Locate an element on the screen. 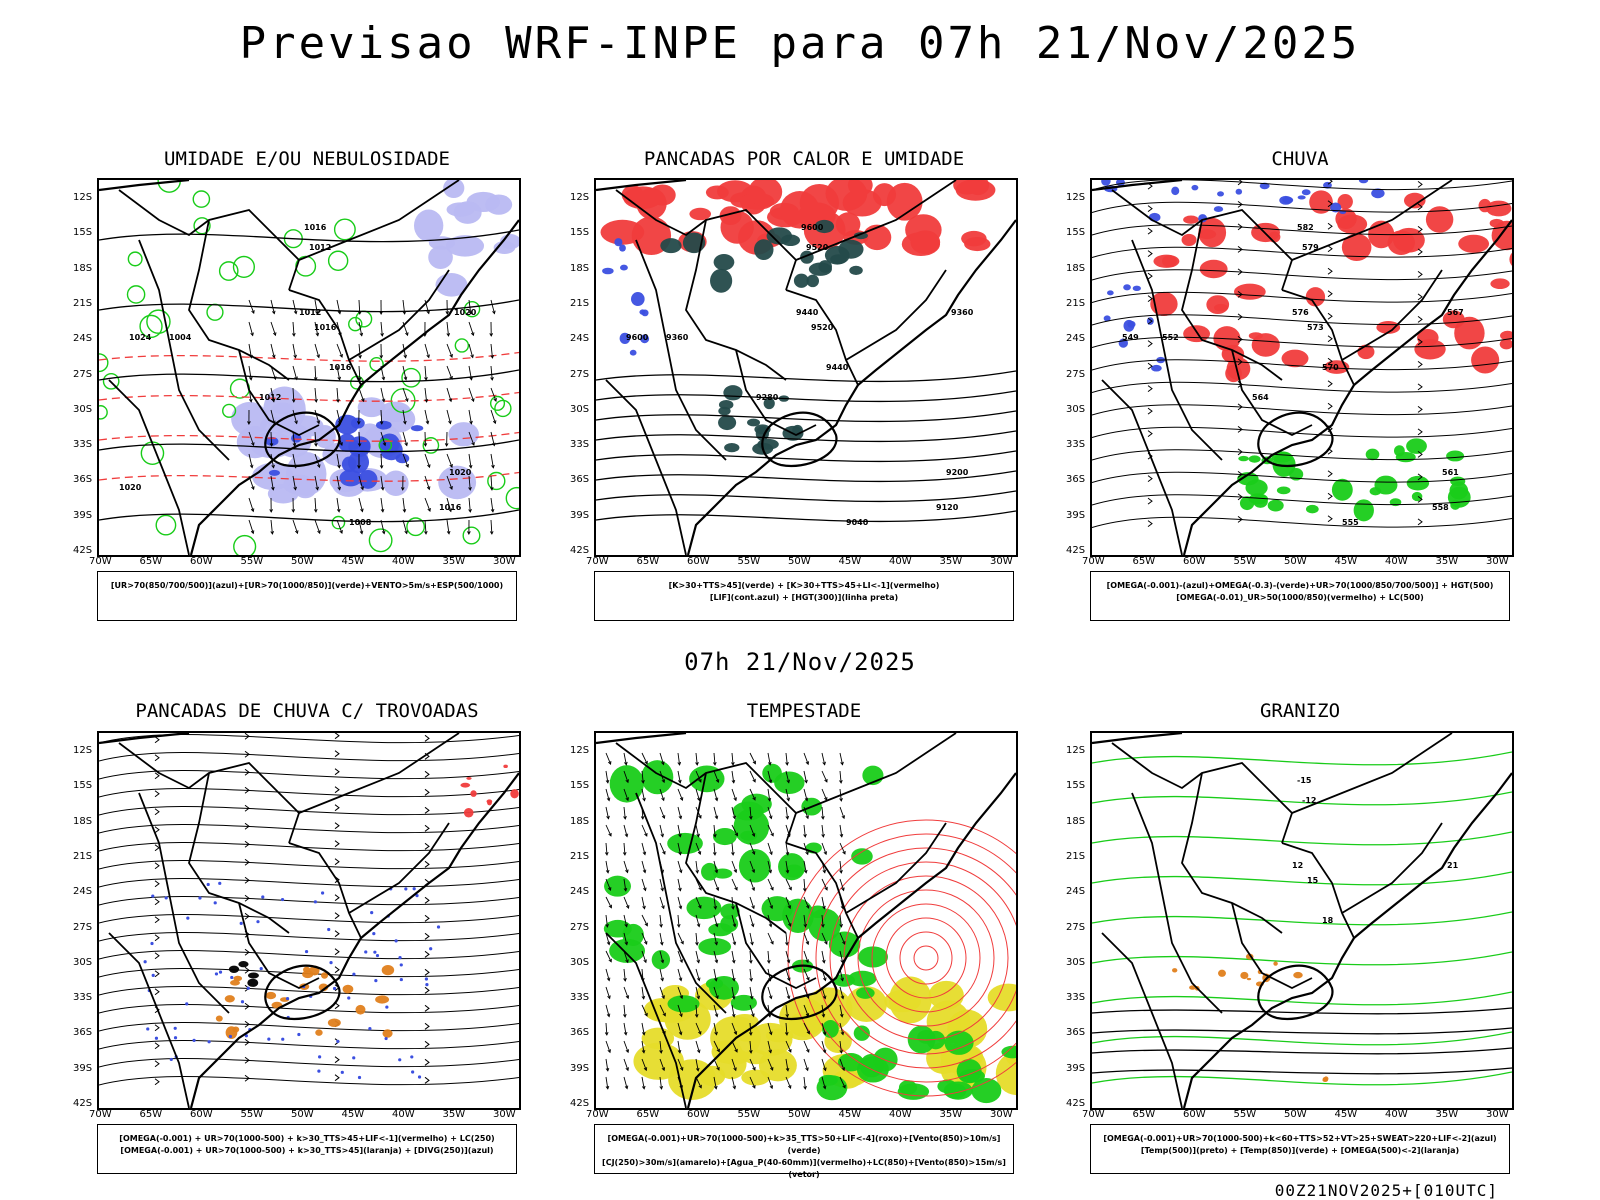 Image resolution: width=1600 pixels, height=1200 pixels. instability-teal is located at coordinates (763, 249).